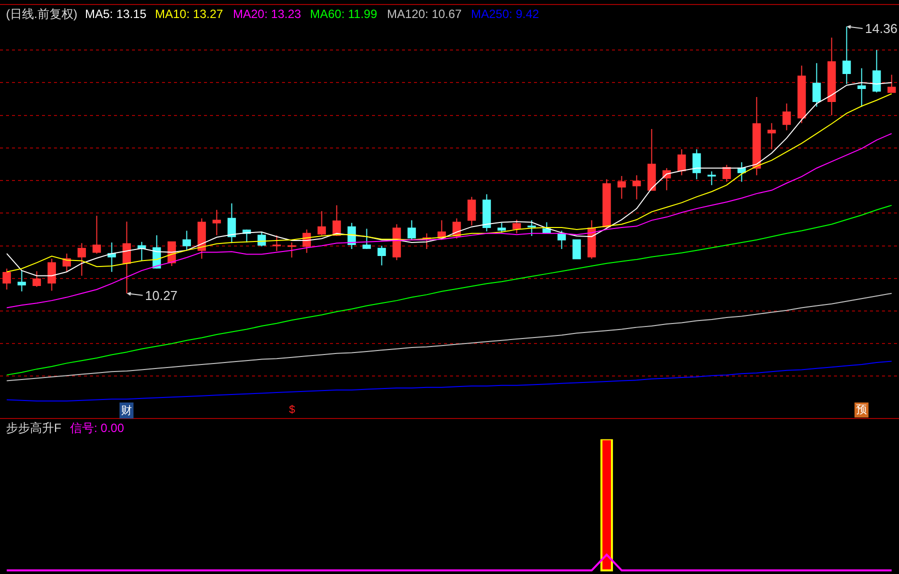 This screenshot has width=899, height=574. What do you see at coordinates (881, 28) in the screenshot?
I see `annotation: 14.36` at bounding box center [881, 28].